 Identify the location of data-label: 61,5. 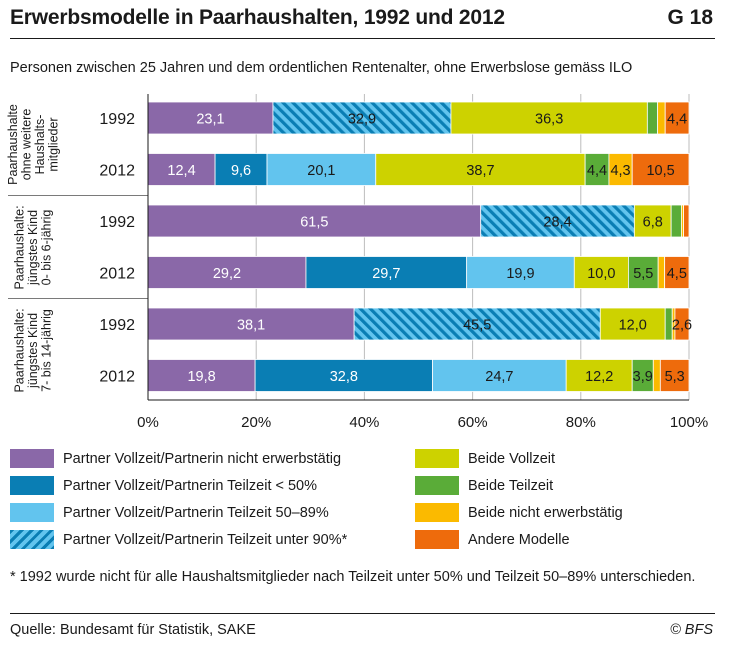
(314, 223).